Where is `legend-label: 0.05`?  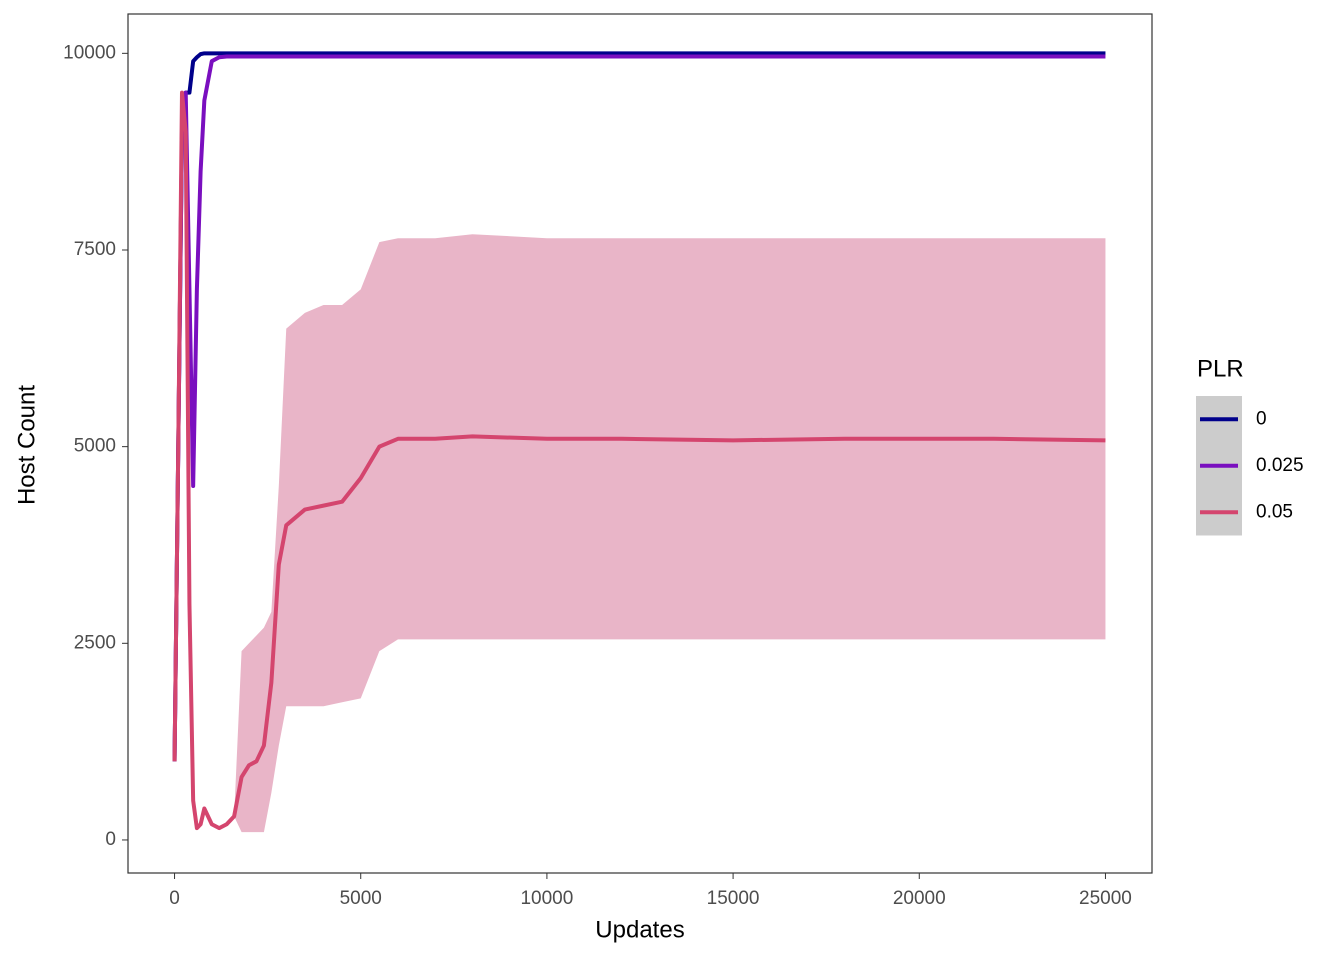
legend-label: 0.05 is located at coordinates (1274, 511).